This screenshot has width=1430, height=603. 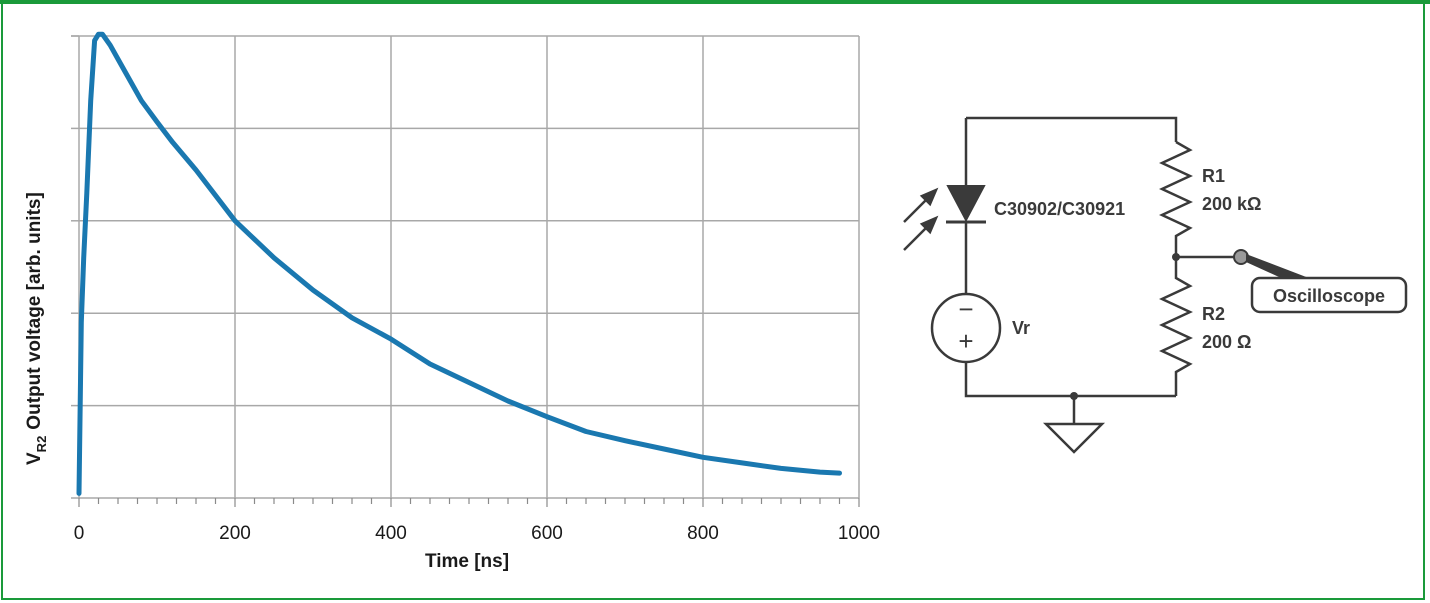 What do you see at coordinates (965, 309) in the screenshot?
I see `source-minus: −` at bounding box center [965, 309].